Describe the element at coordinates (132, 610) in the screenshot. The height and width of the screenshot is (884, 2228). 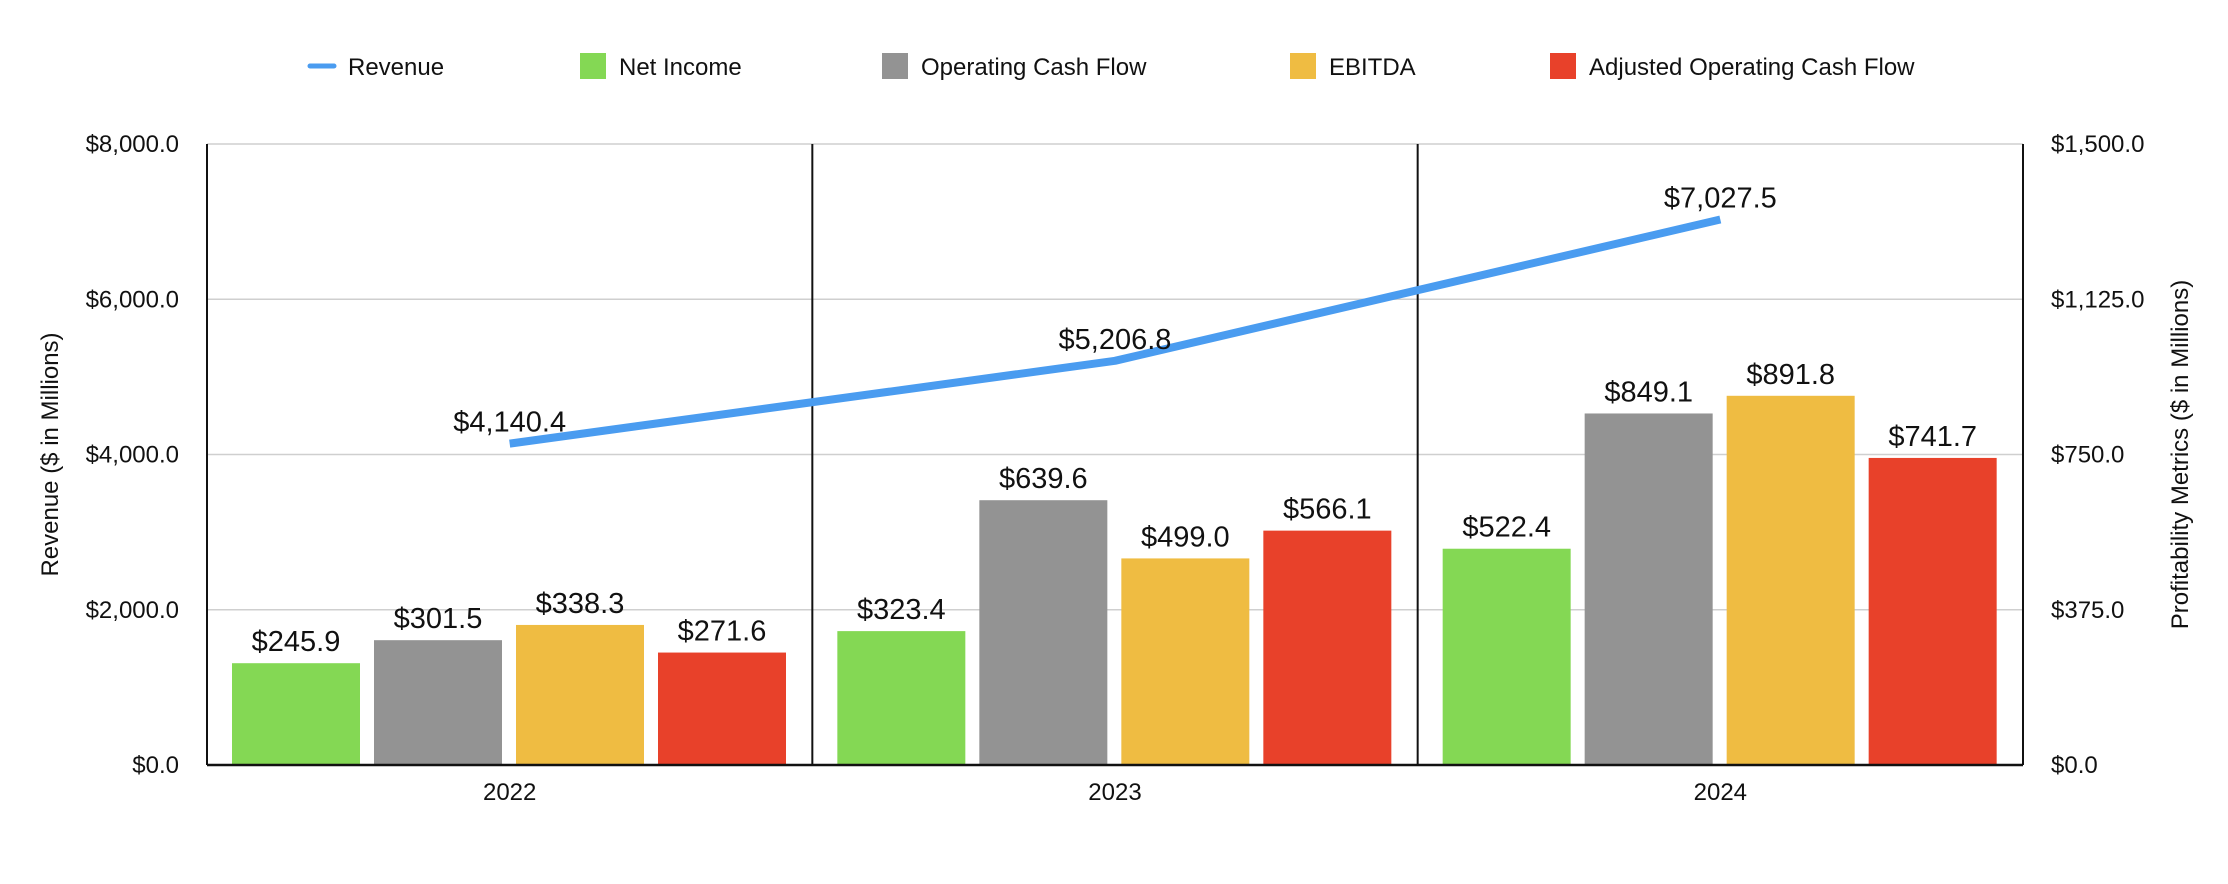
I see `y-left-tick-label: $2,000.0` at that location.